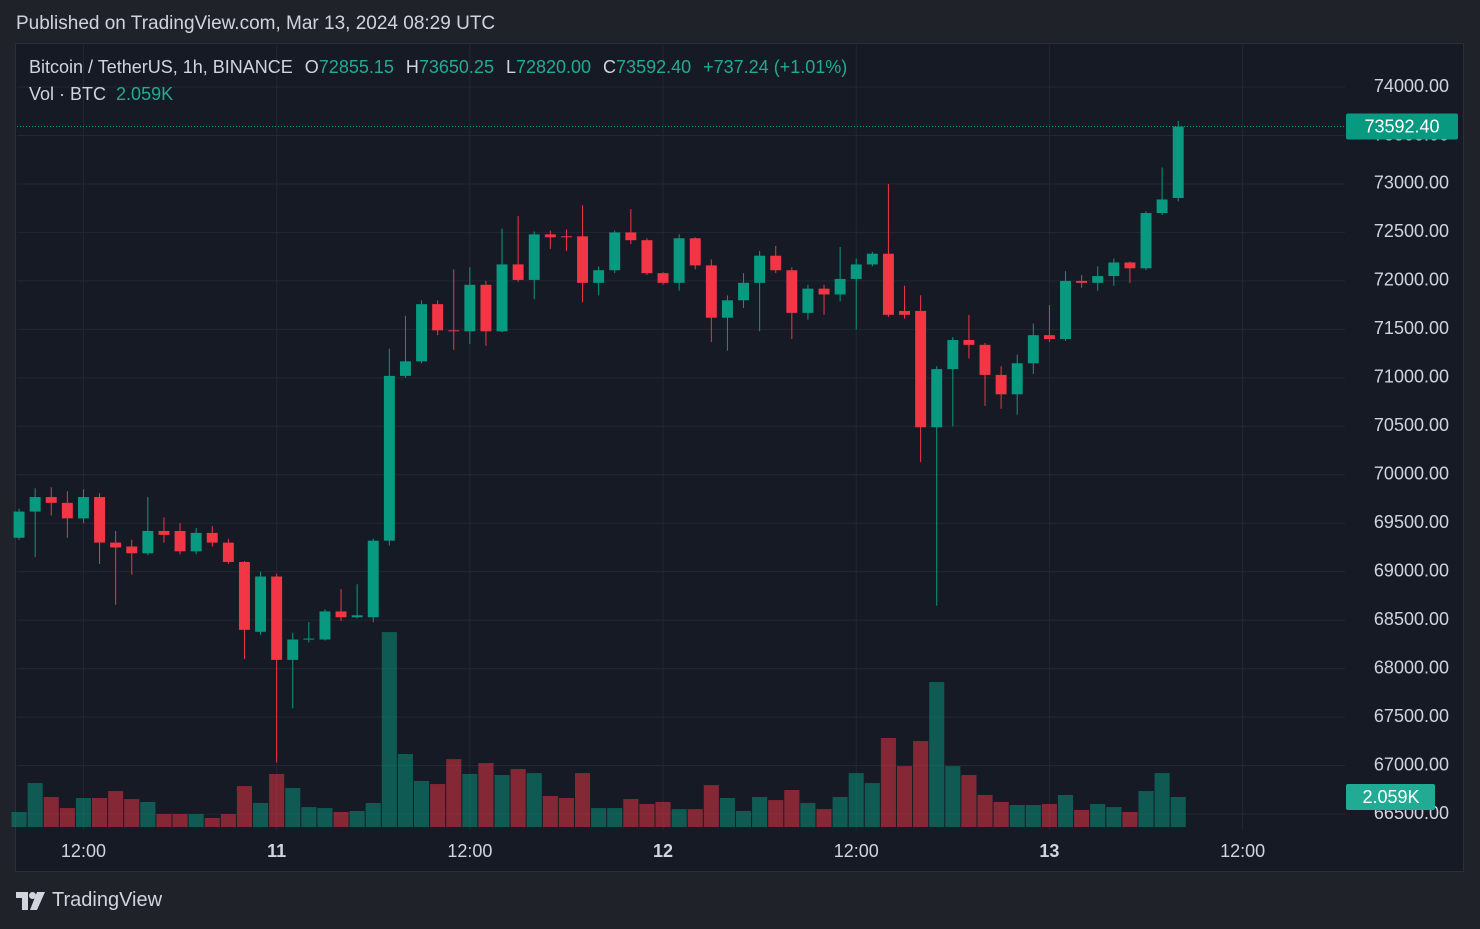  What do you see at coordinates (1411, 86) in the screenshot?
I see `y-tick-label: 74000.00` at bounding box center [1411, 86].